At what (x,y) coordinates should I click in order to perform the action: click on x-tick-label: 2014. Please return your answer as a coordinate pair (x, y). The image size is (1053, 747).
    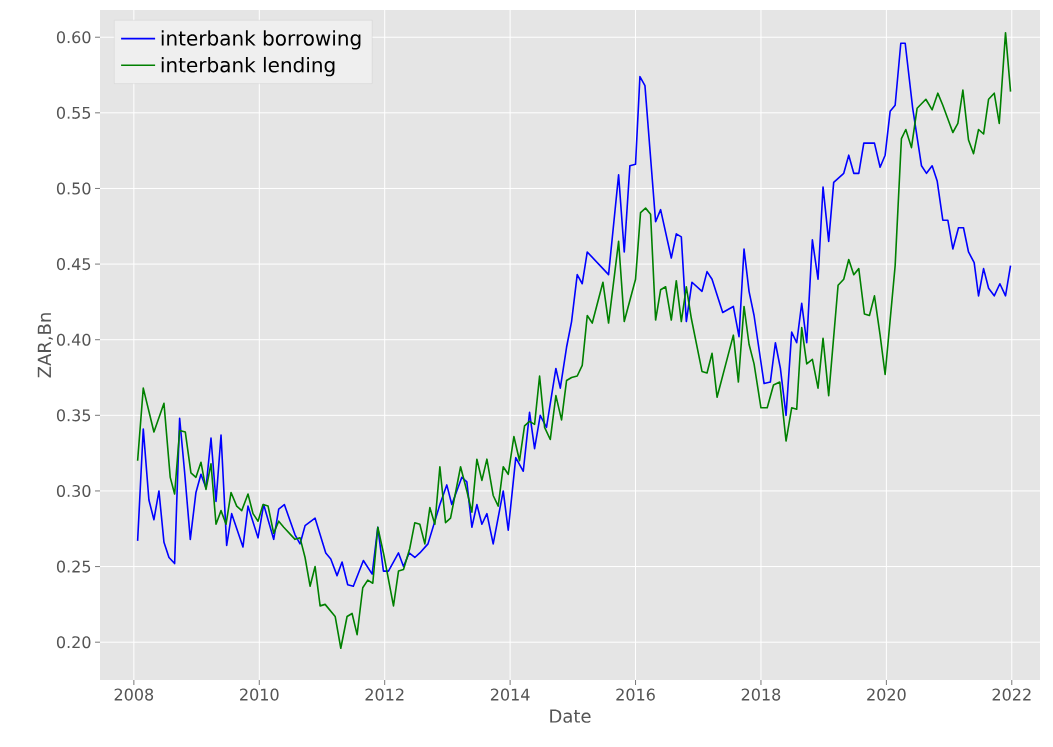
    Looking at the image, I should click on (510, 694).